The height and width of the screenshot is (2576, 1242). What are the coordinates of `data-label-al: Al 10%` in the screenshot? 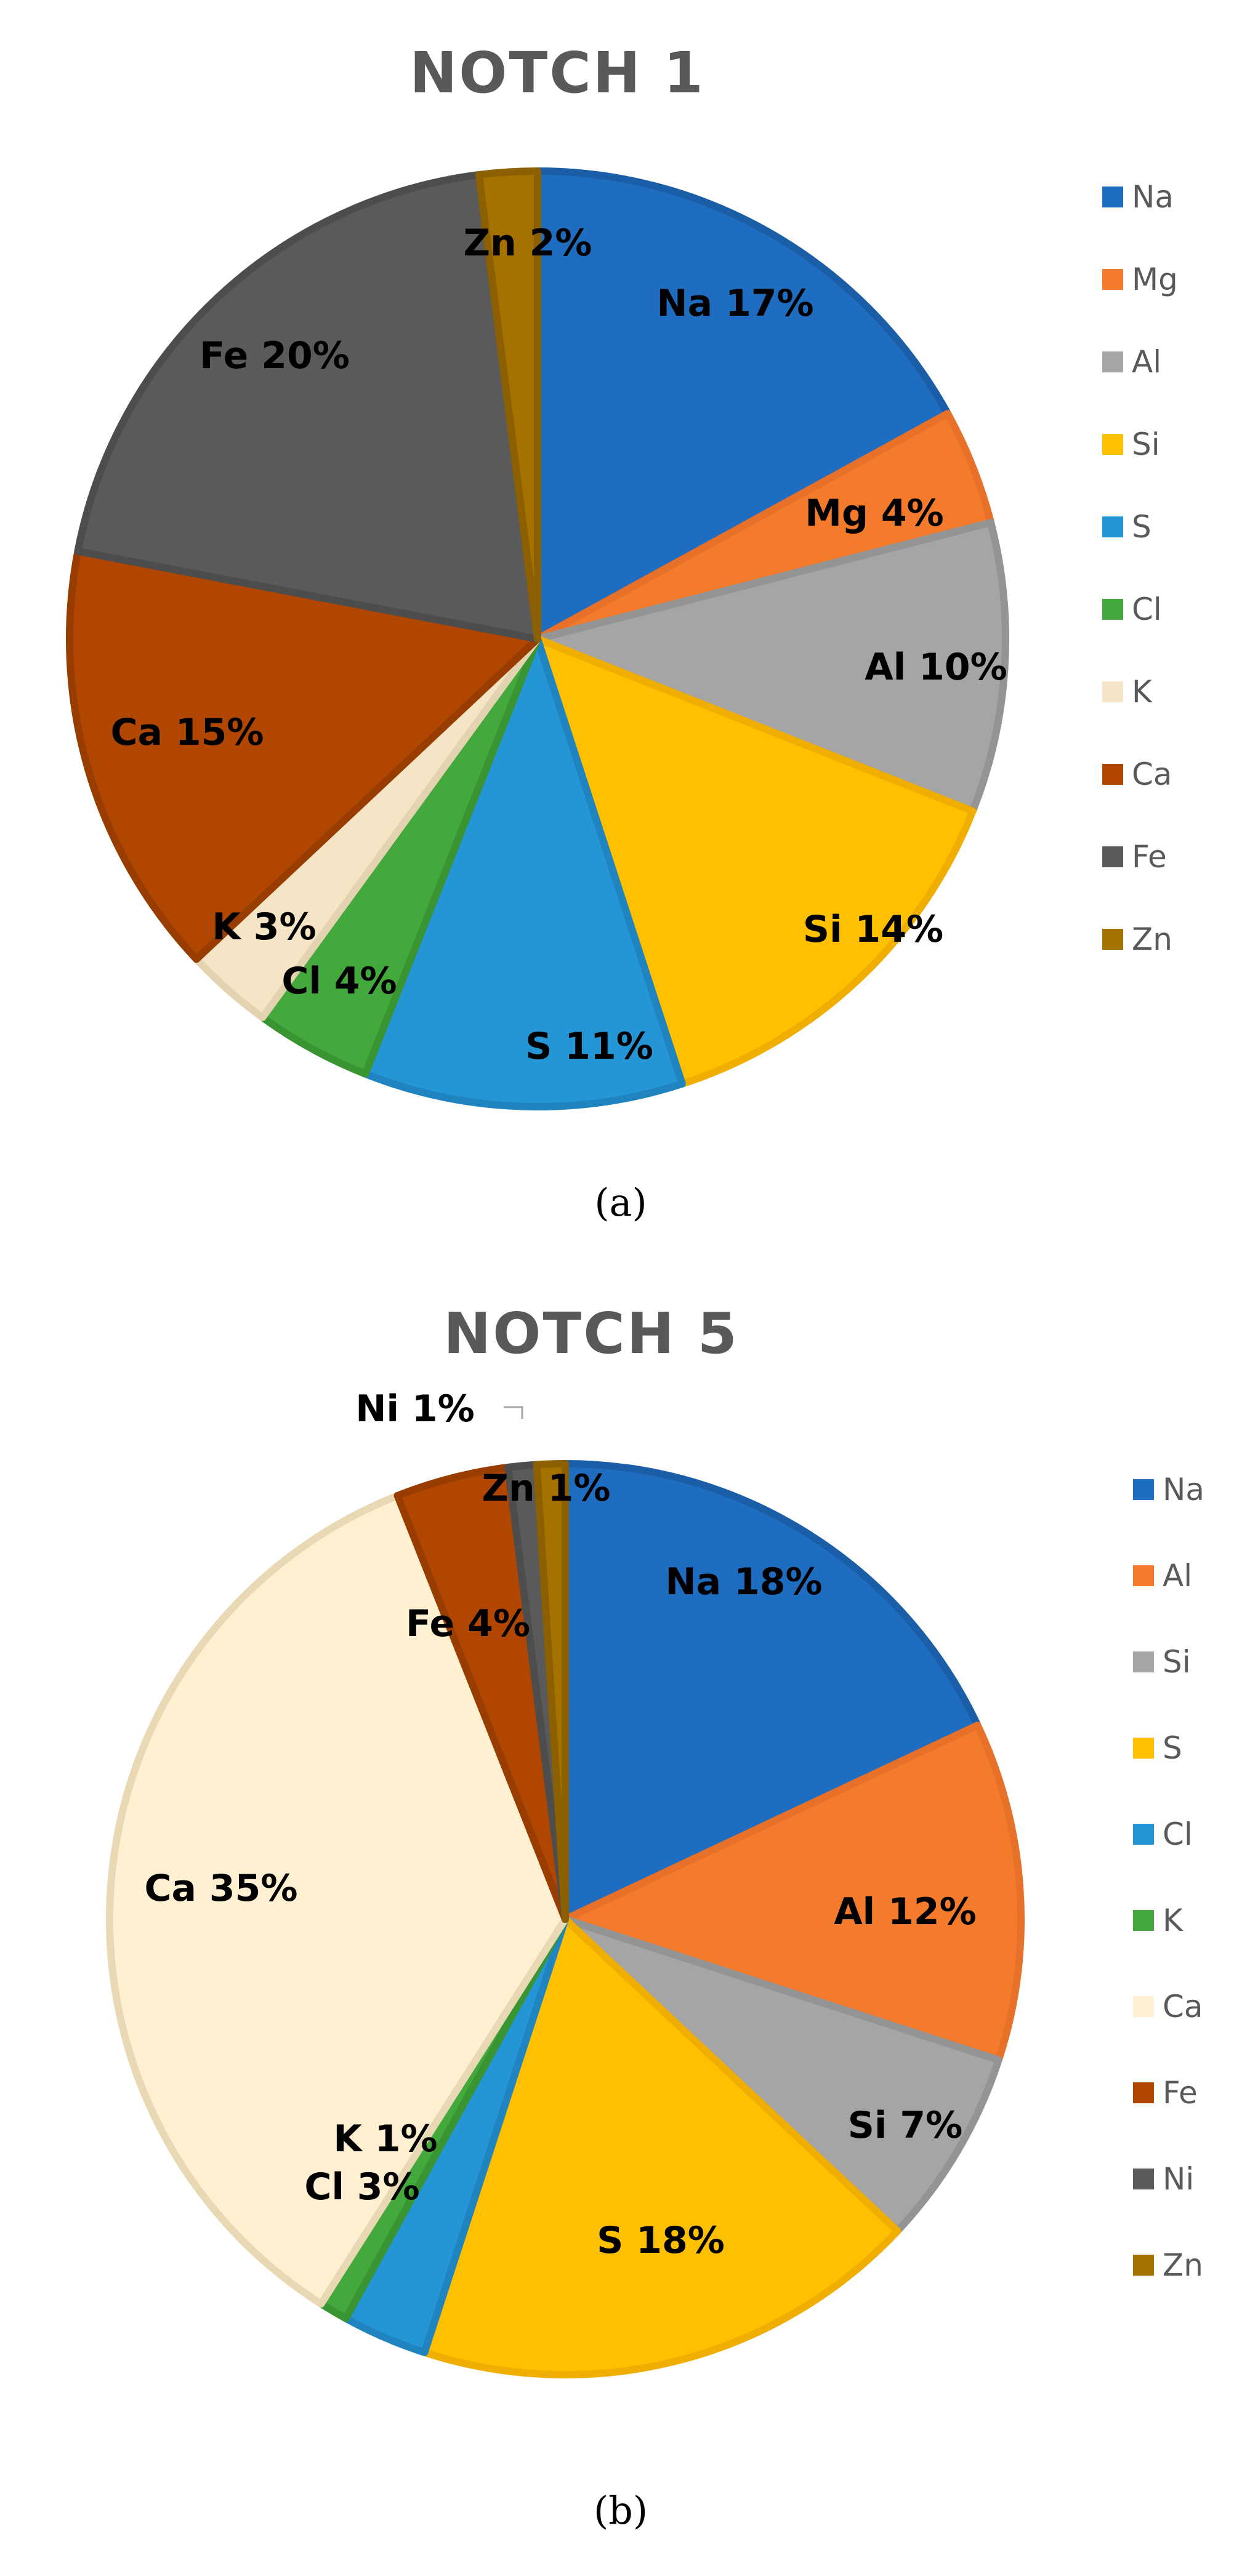 It's located at (936, 667).